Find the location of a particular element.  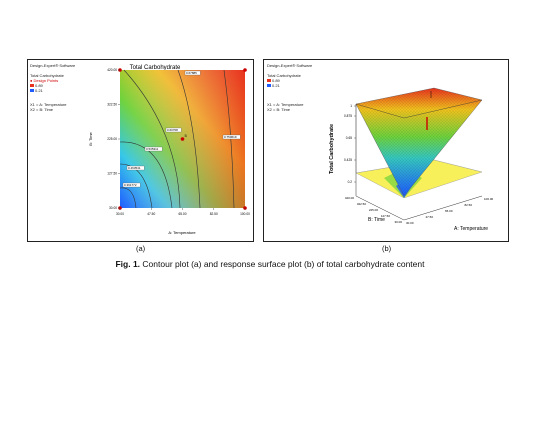

legend-low-b: 0.21 is located at coordinates (273, 85).